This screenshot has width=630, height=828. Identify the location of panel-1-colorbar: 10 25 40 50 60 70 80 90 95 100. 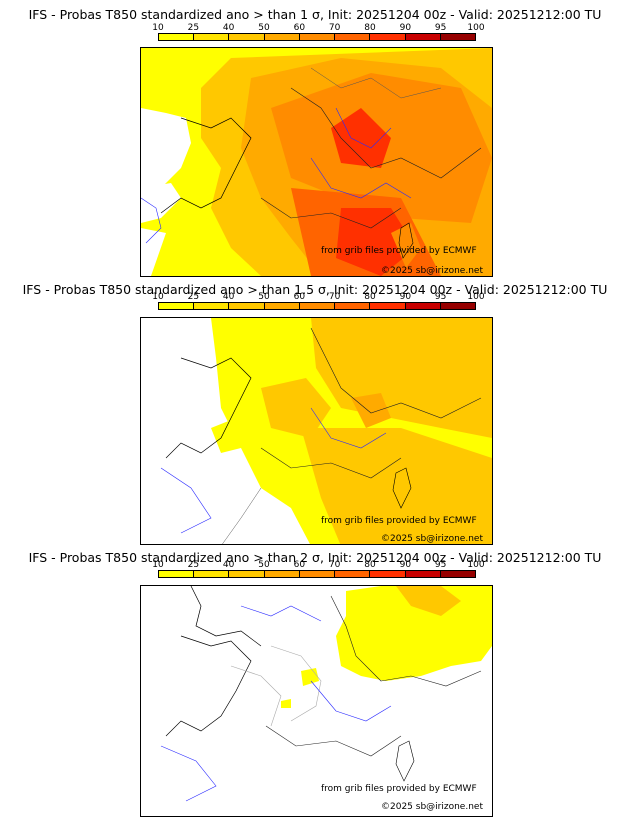
(318, 35).